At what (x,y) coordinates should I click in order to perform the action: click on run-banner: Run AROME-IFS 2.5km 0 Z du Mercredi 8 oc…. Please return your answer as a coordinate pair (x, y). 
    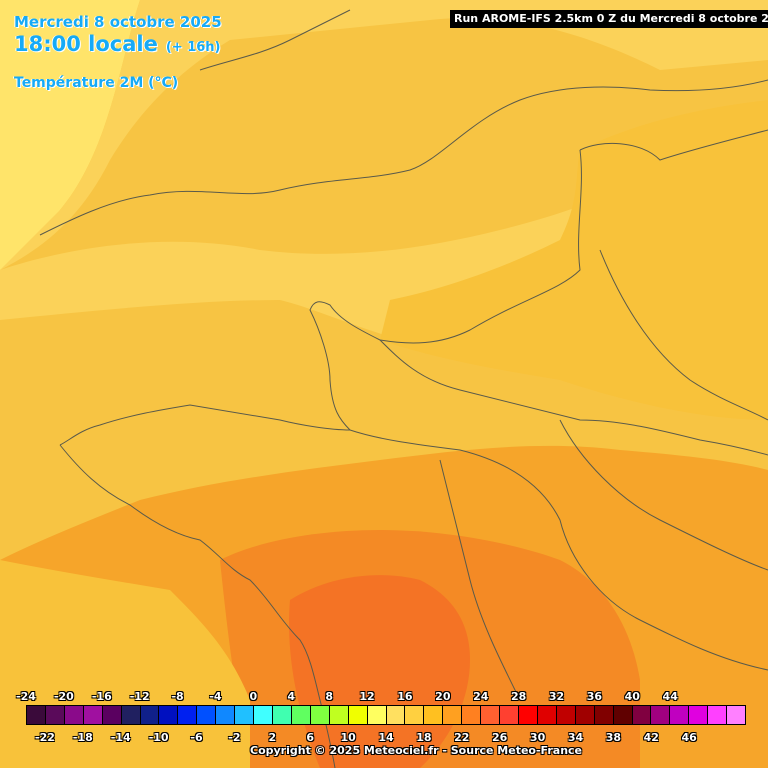
    Looking at the image, I should click on (609, 19).